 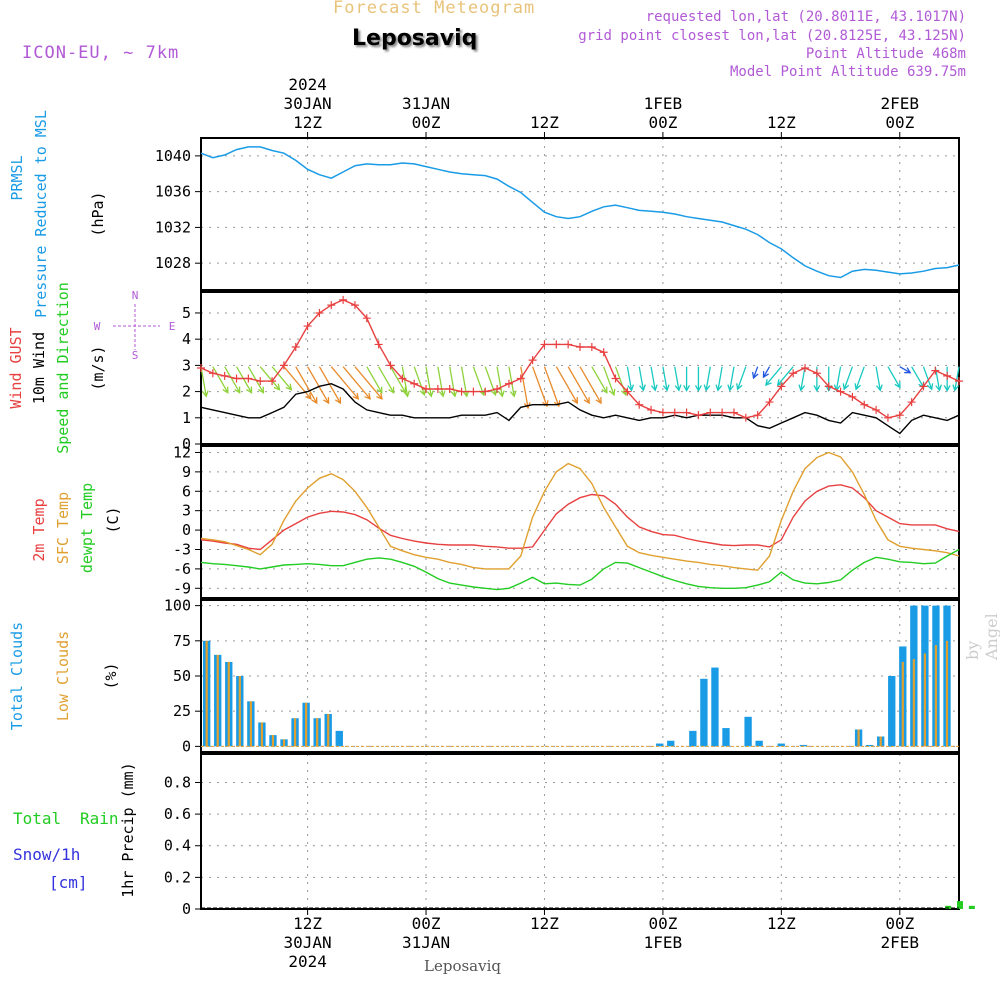 What do you see at coordinates (663, 103) in the screenshot?
I see `time-label-top-3-0: 1FEB` at bounding box center [663, 103].